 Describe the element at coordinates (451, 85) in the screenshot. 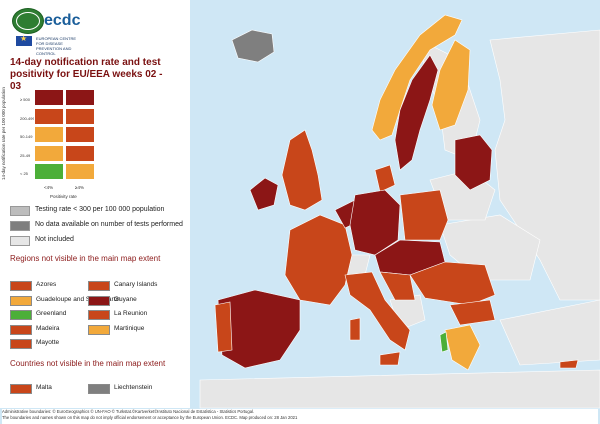

I see `finland` at that location.